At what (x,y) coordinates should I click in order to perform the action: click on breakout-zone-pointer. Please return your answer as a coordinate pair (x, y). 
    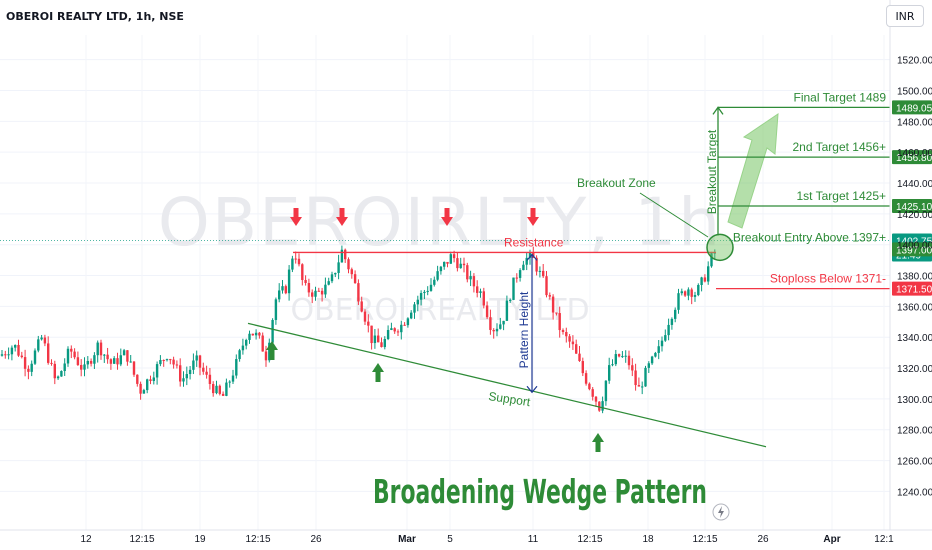
    Looking at the image, I should click on (674, 215).